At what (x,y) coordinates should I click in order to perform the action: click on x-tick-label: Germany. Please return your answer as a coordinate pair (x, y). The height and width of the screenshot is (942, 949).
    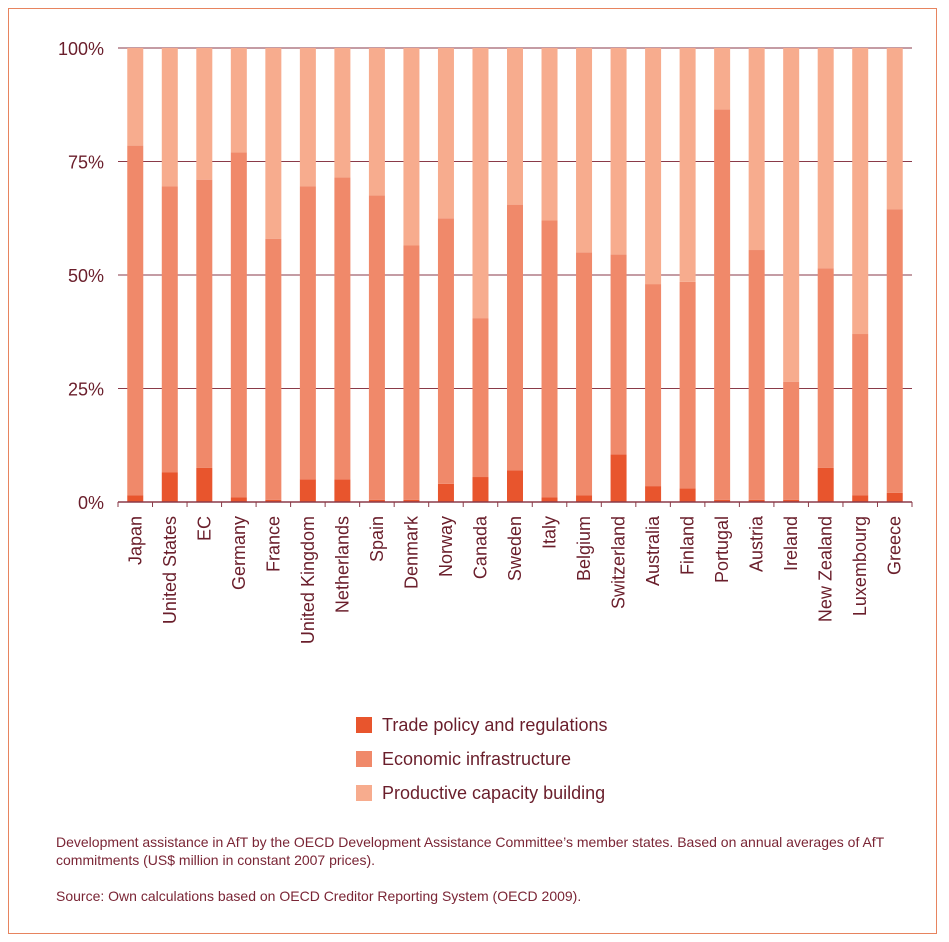
    Looking at the image, I should click on (239, 553).